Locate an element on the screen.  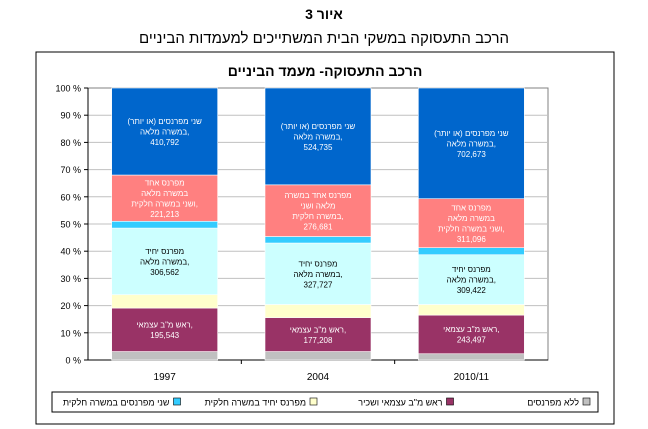
data-label: מפרנס יחיד במשרה מלאה, 309,422 is located at coordinates (471, 280).